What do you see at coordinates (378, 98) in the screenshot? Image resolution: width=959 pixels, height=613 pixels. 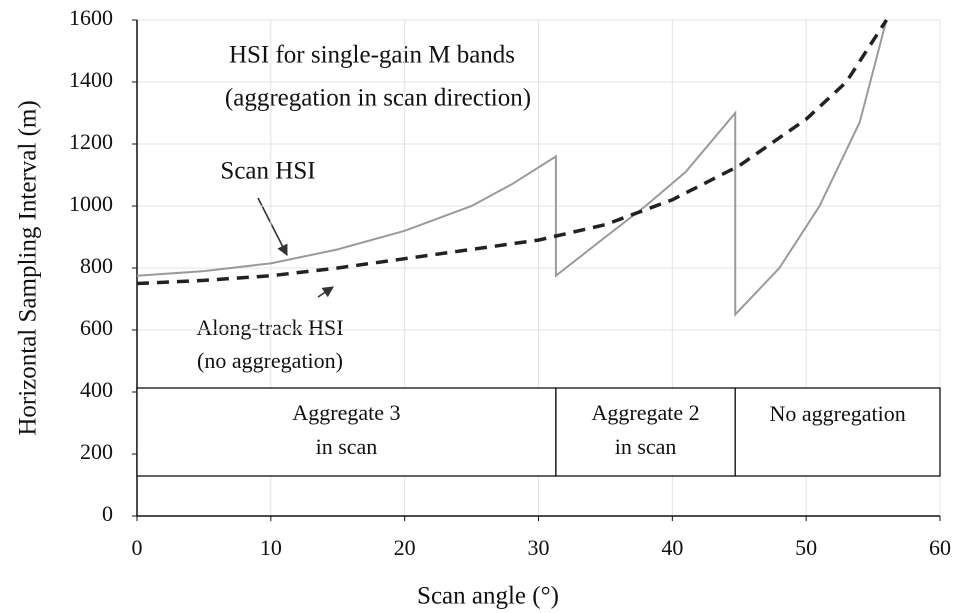 I see `annotation: (aggregation in scan direction)` at bounding box center [378, 98].